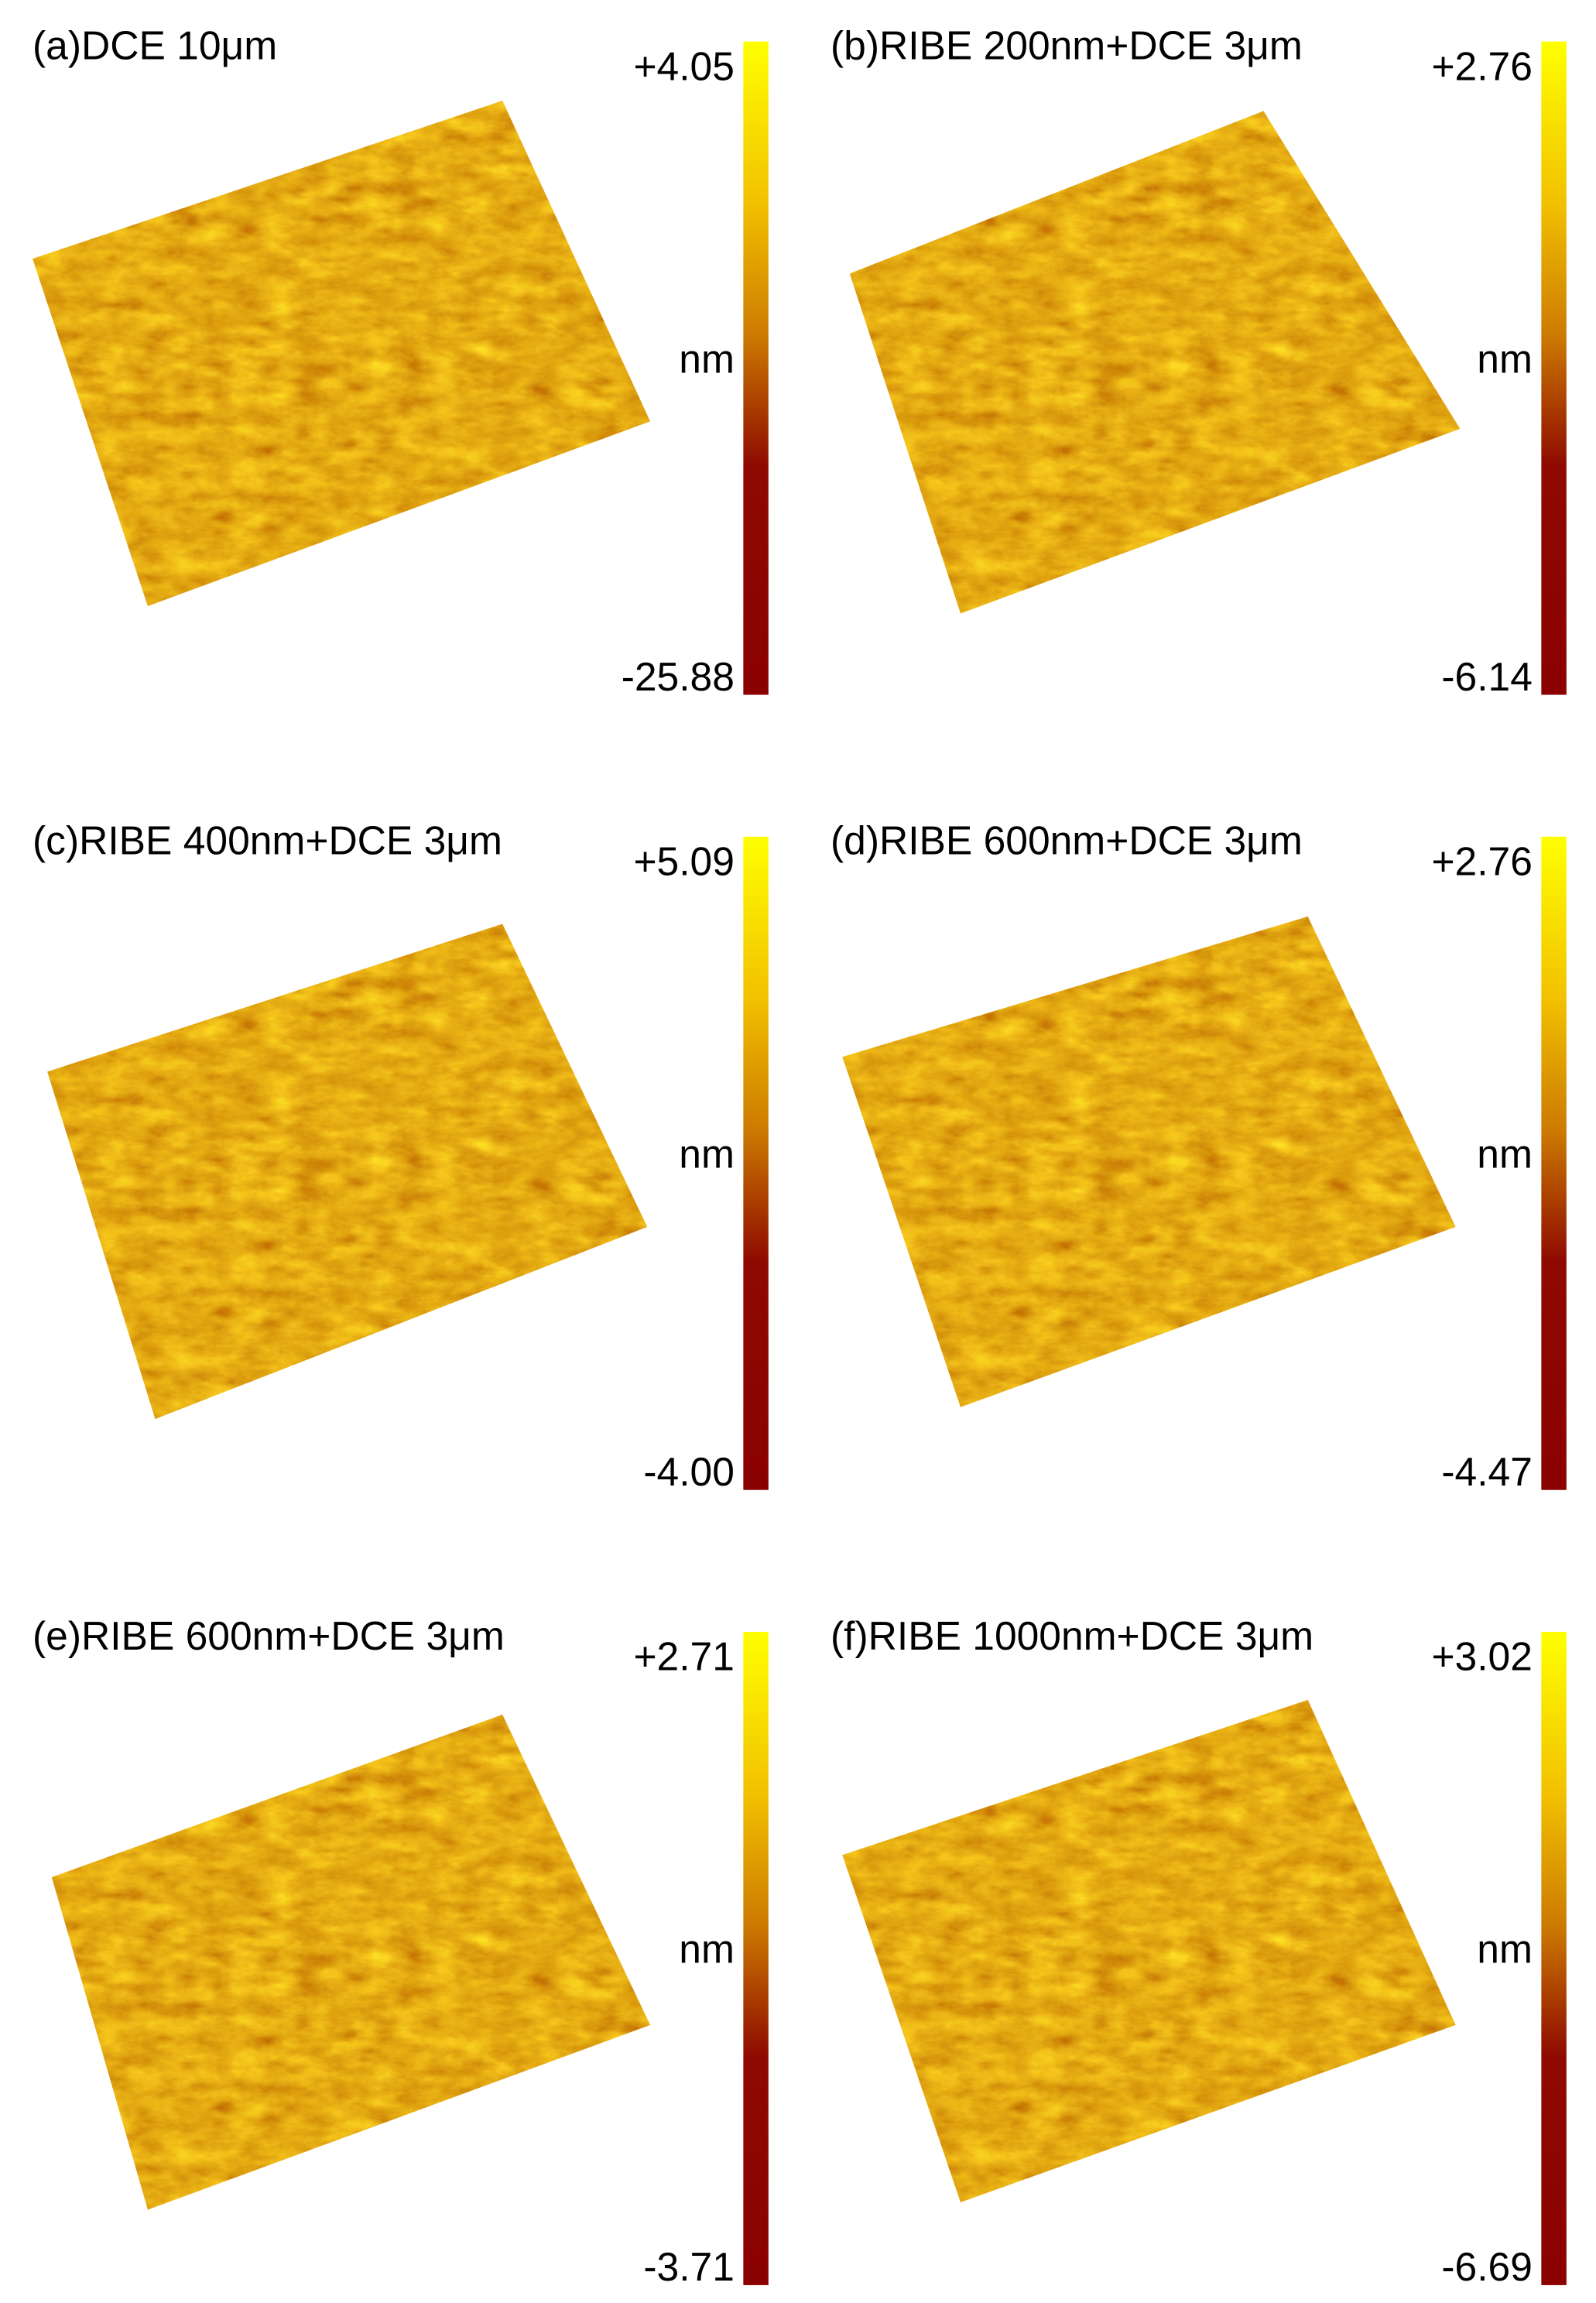 The image size is (1596, 2303). I want to click on panel-title: (e)RIBE 600nm+DCE 3μm, so click(269, 1636).